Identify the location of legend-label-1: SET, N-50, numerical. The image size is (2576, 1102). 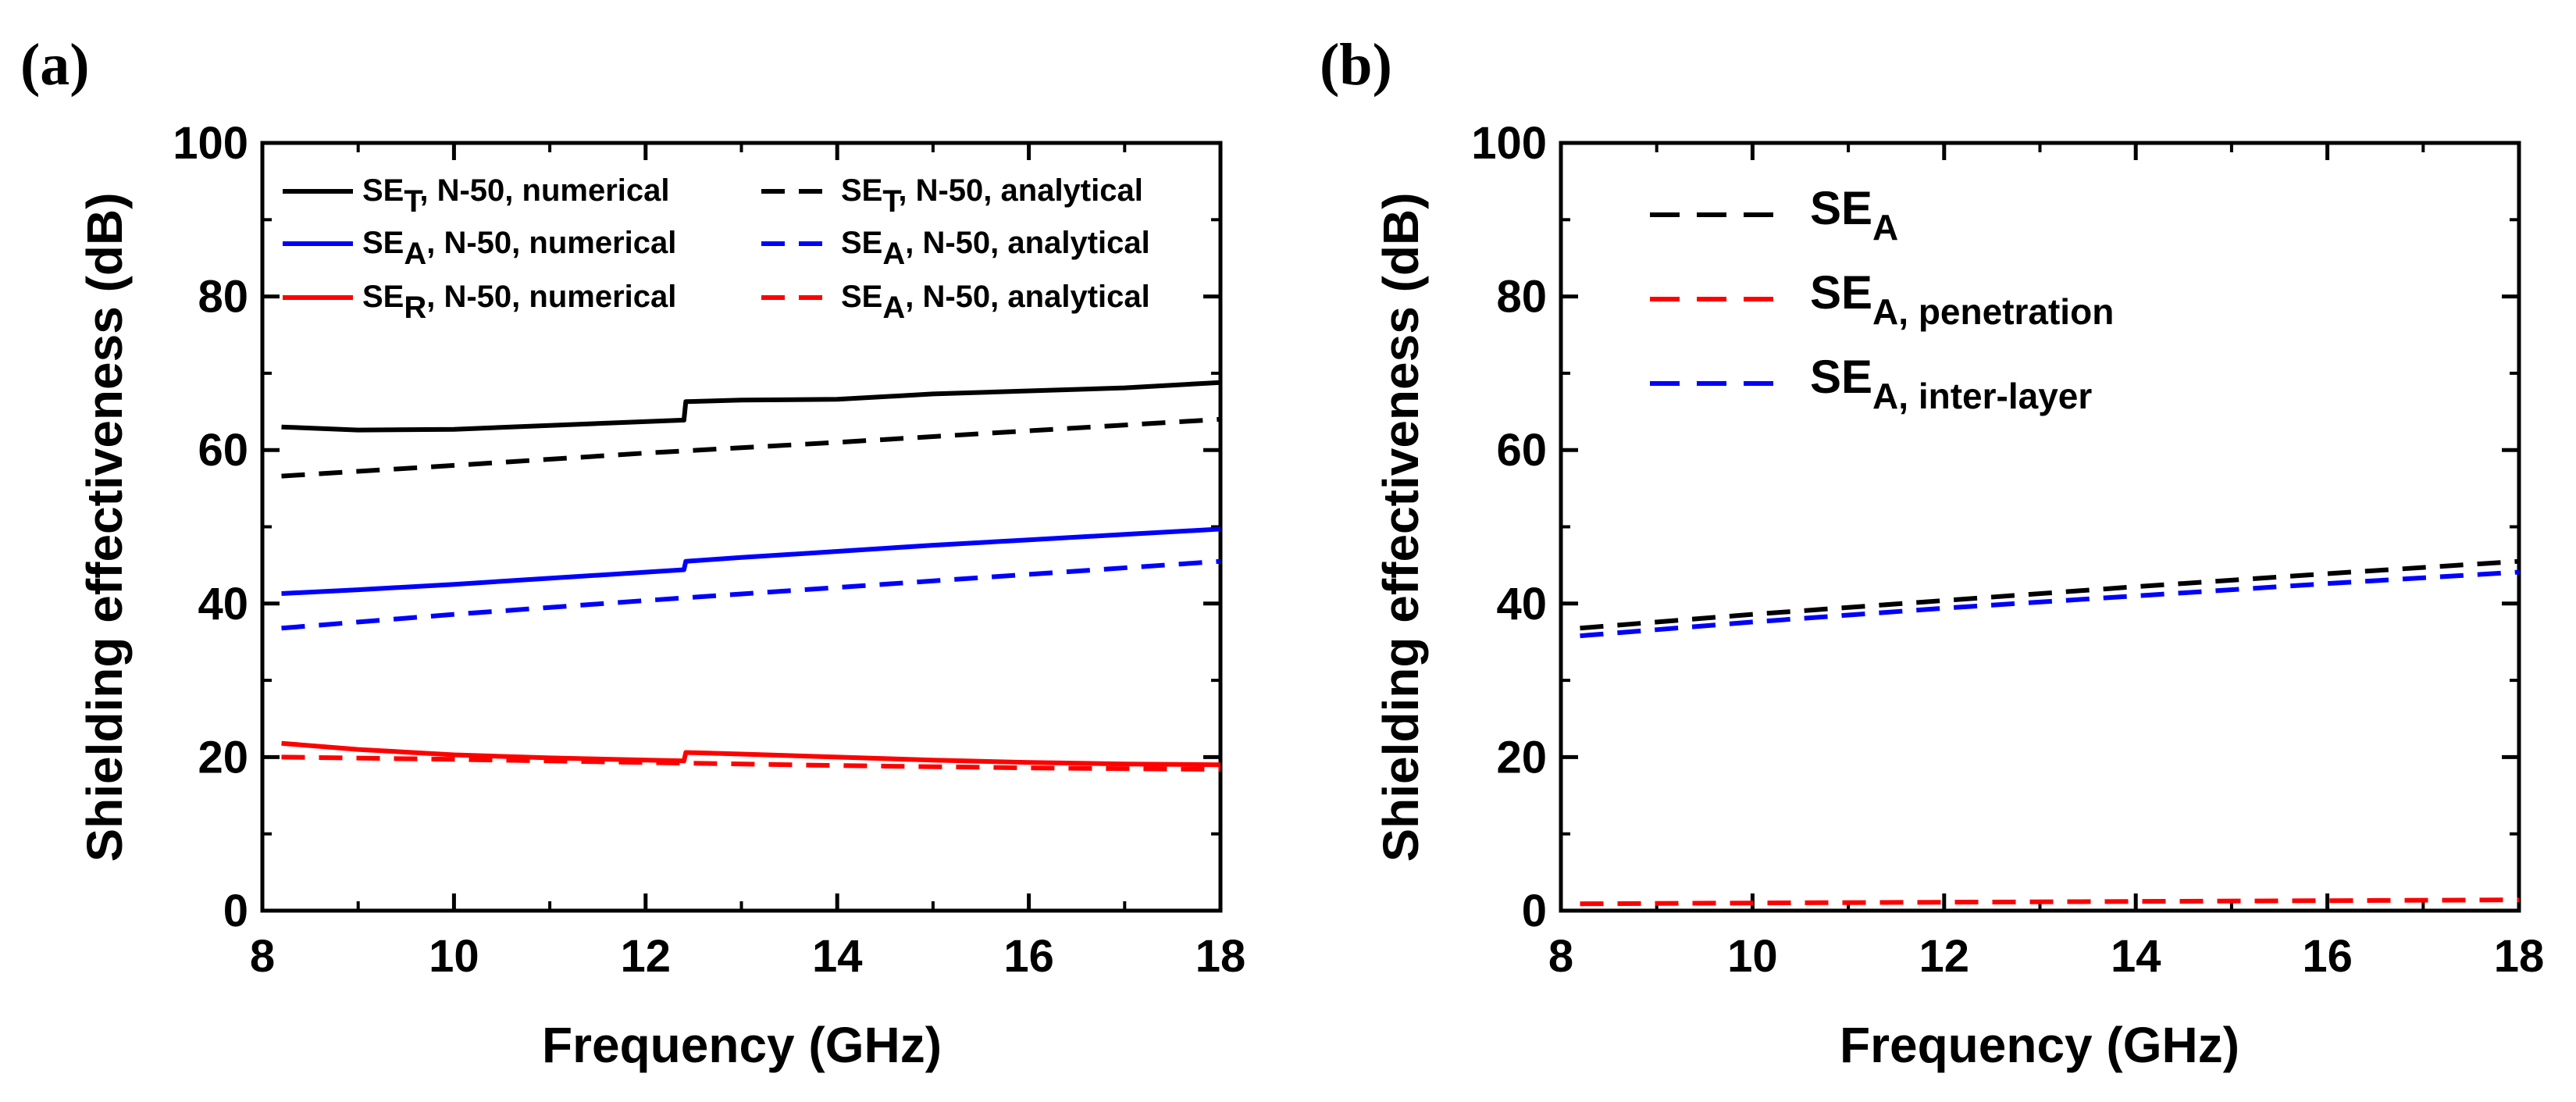
(515, 196).